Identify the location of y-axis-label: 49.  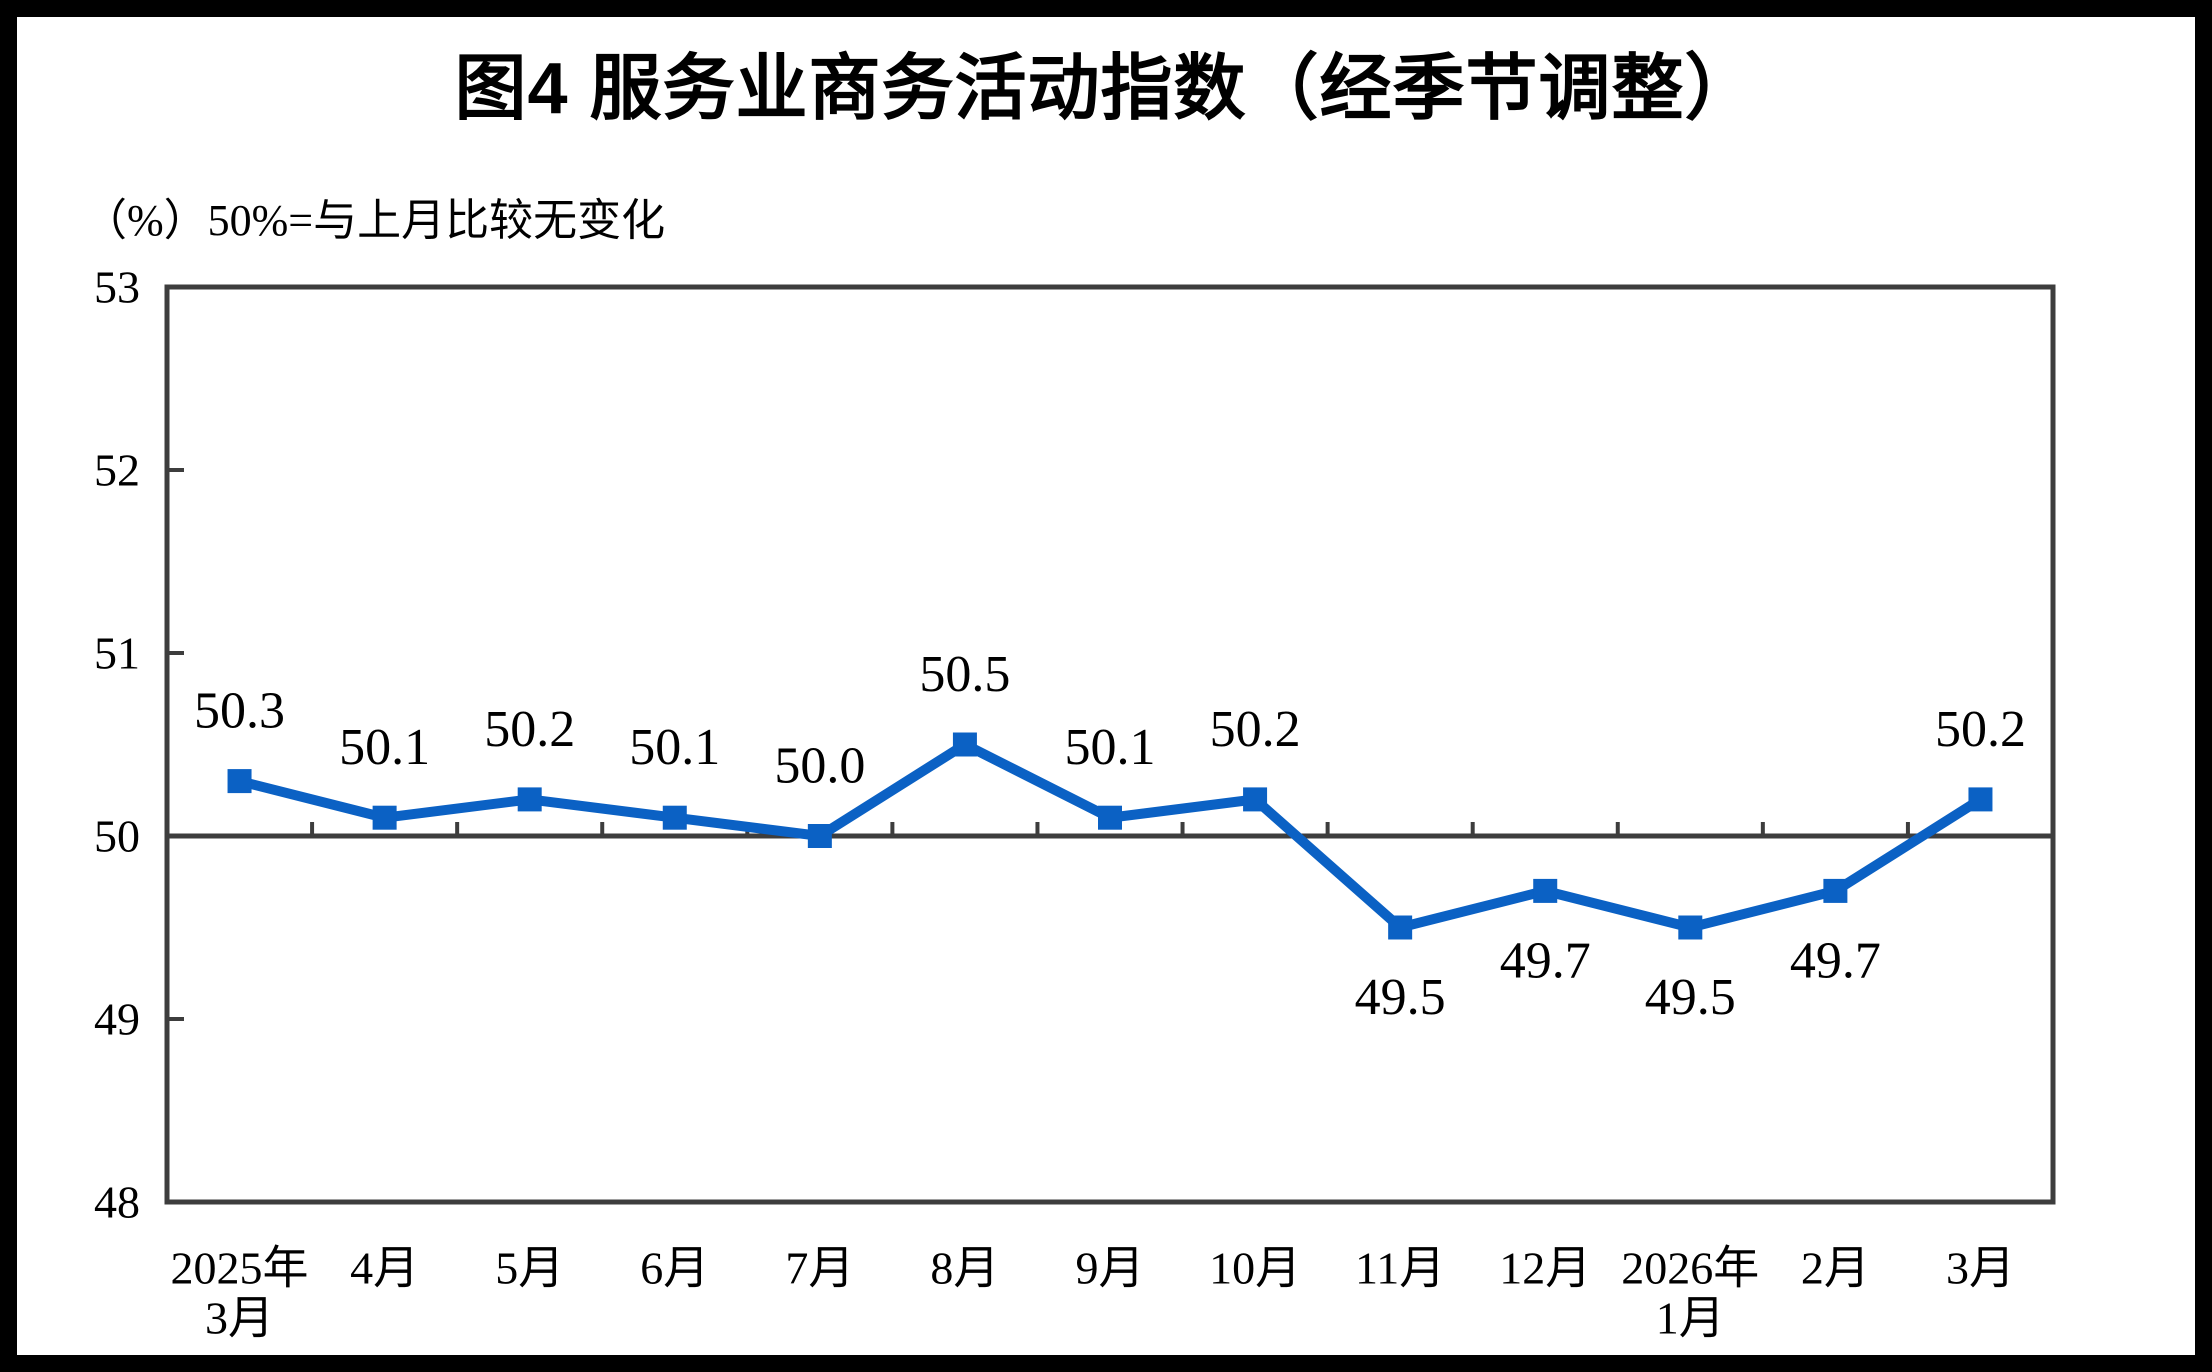
(117, 1019).